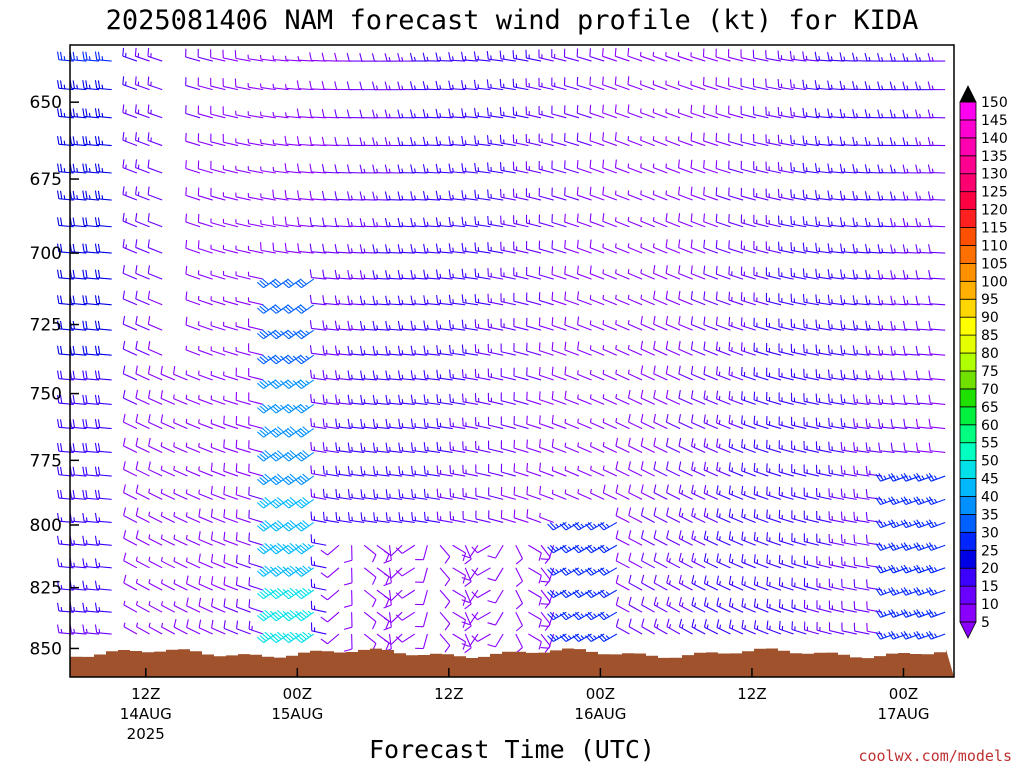 The height and width of the screenshot is (768, 1024). Describe the element at coordinates (994, 264) in the screenshot. I see `colorbar-label: 105` at that location.